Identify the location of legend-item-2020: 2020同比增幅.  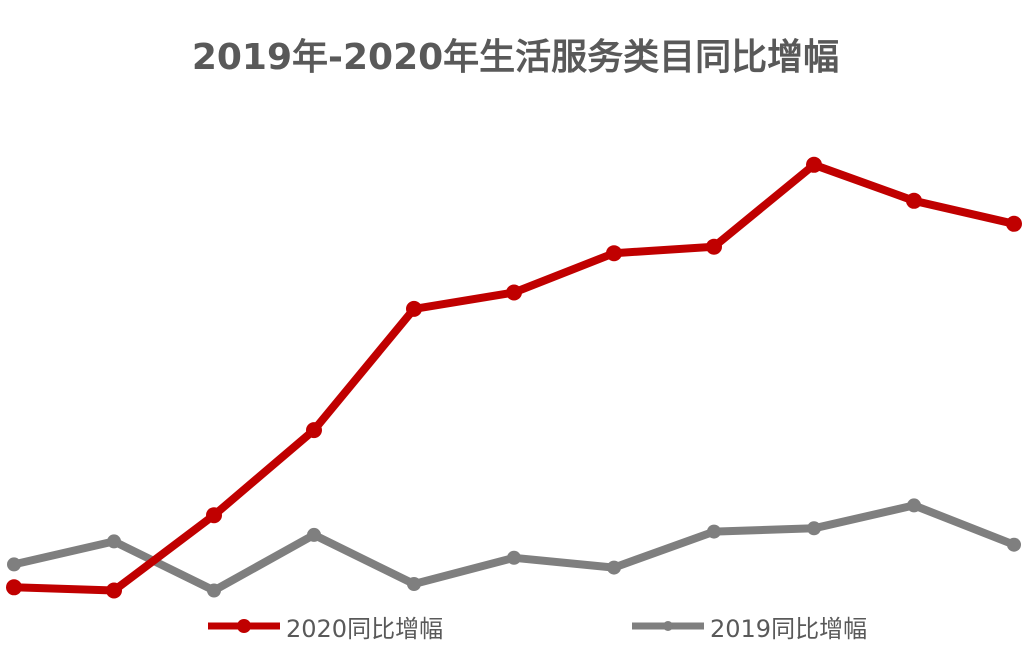
(325, 626).